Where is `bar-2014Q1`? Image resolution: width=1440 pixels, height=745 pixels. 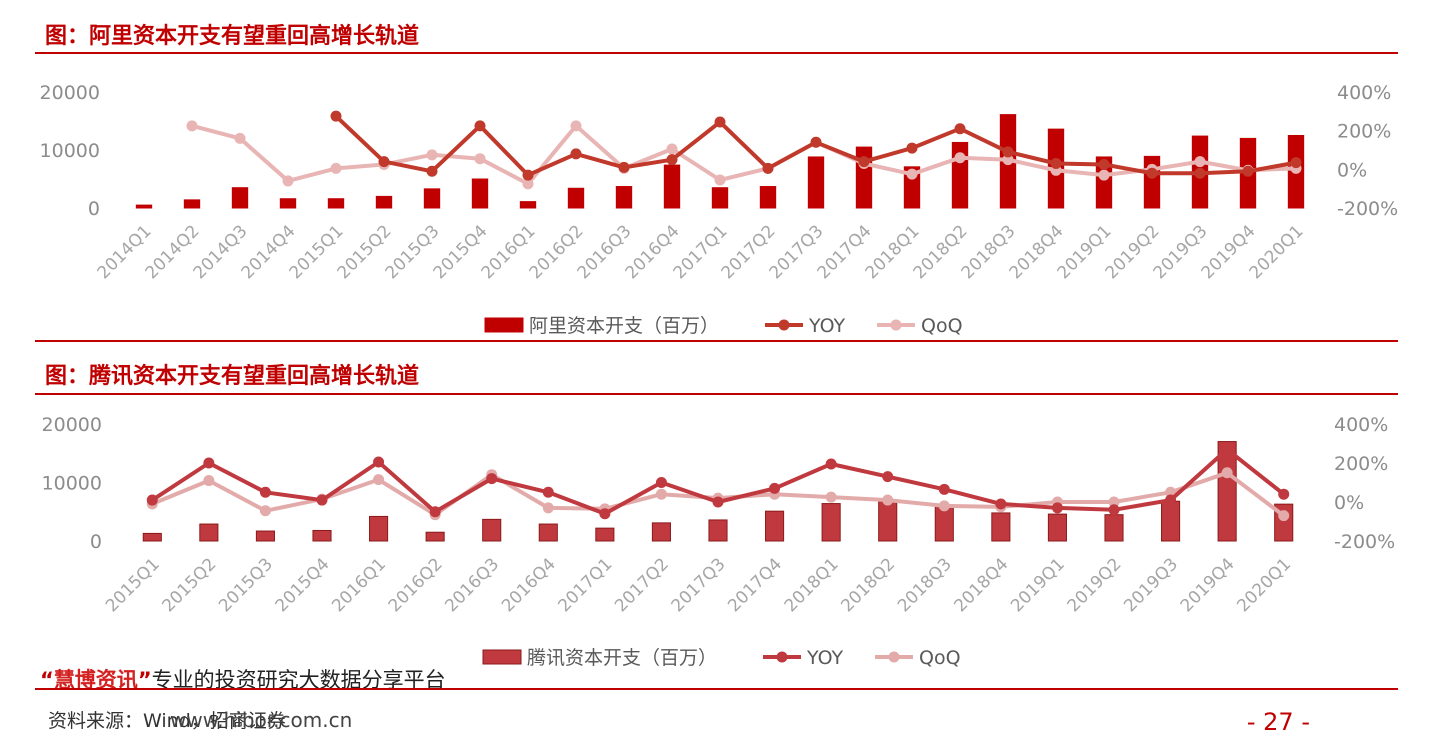
bar-2014Q1 is located at coordinates (144, 206).